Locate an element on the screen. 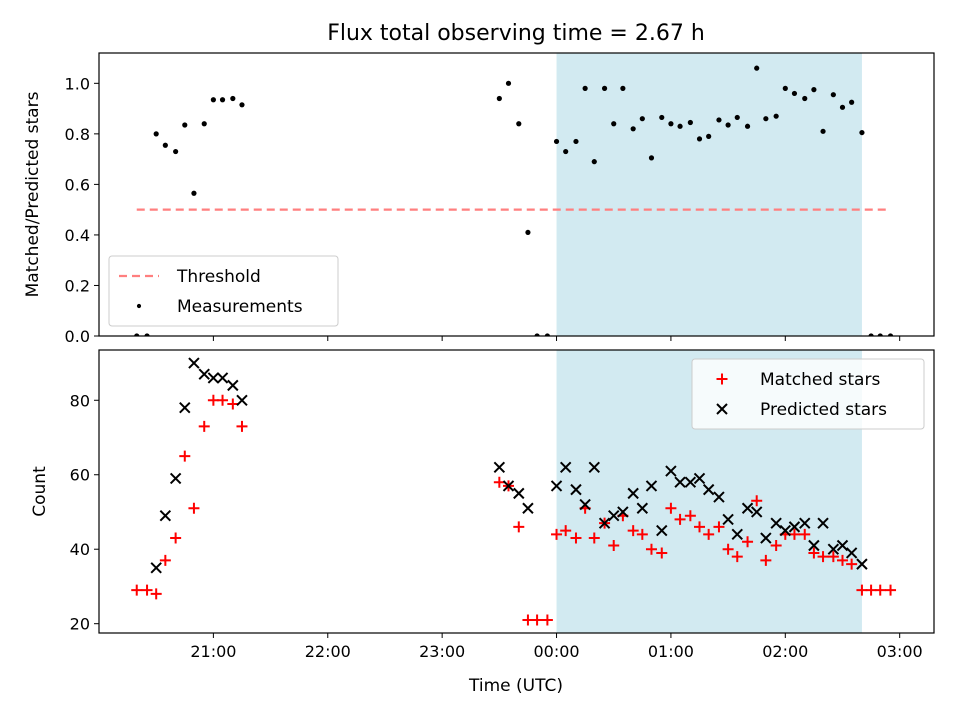 The width and height of the screenshot is (960, 720). y-tick-label: 0.0 is located at coordinates (77, 336).